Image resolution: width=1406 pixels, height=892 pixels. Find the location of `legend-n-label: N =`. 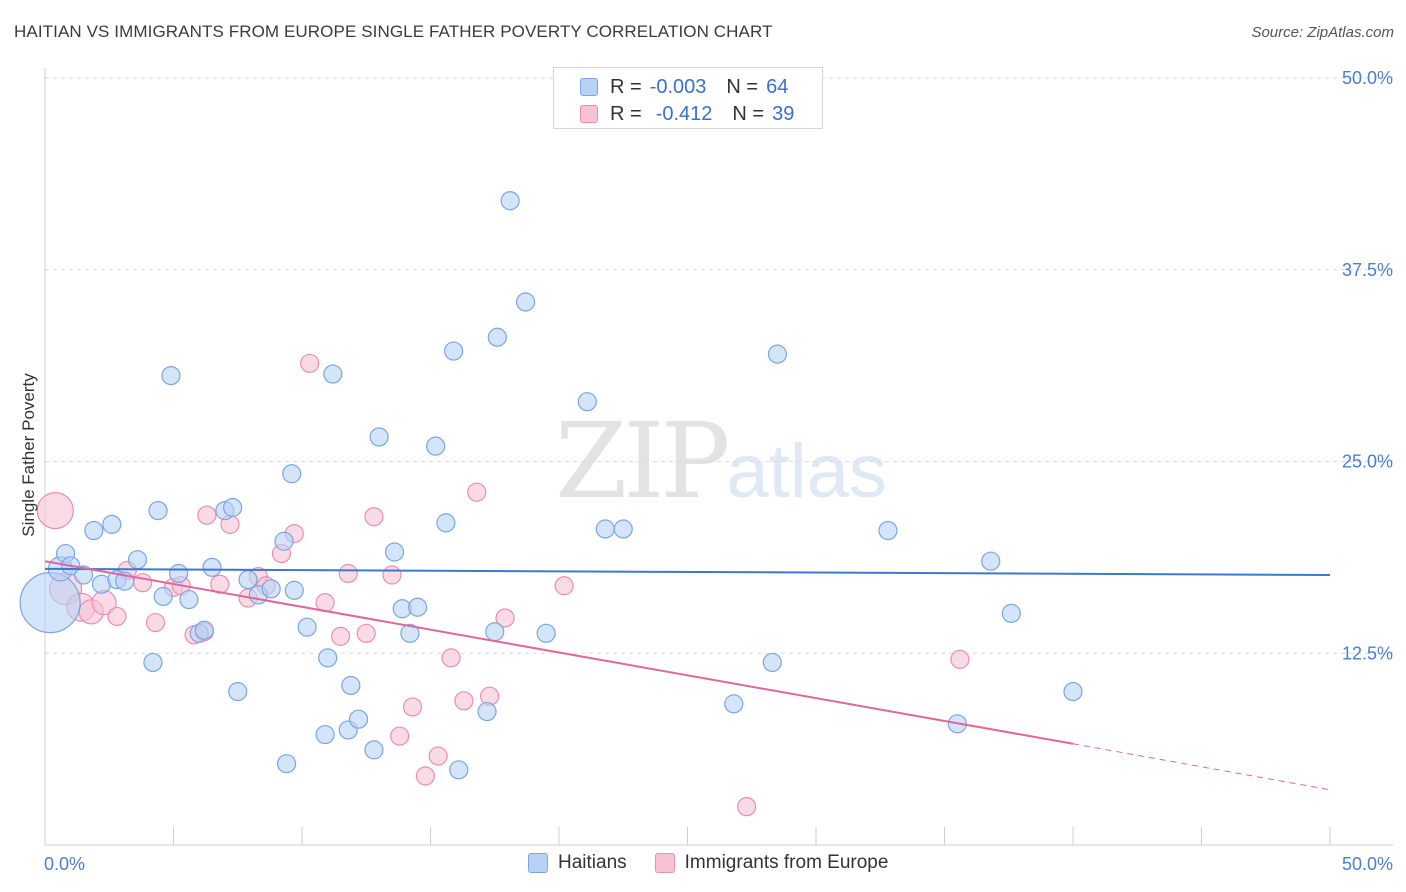

legend-n-label: N = is located at coordinates (748, 113).